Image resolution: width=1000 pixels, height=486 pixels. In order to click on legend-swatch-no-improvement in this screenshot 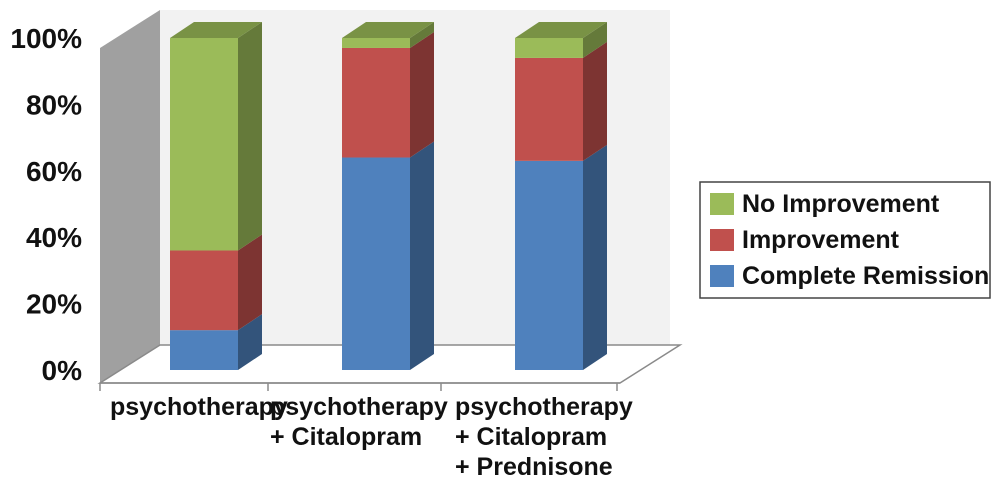, I will do `click(722, 204)`.